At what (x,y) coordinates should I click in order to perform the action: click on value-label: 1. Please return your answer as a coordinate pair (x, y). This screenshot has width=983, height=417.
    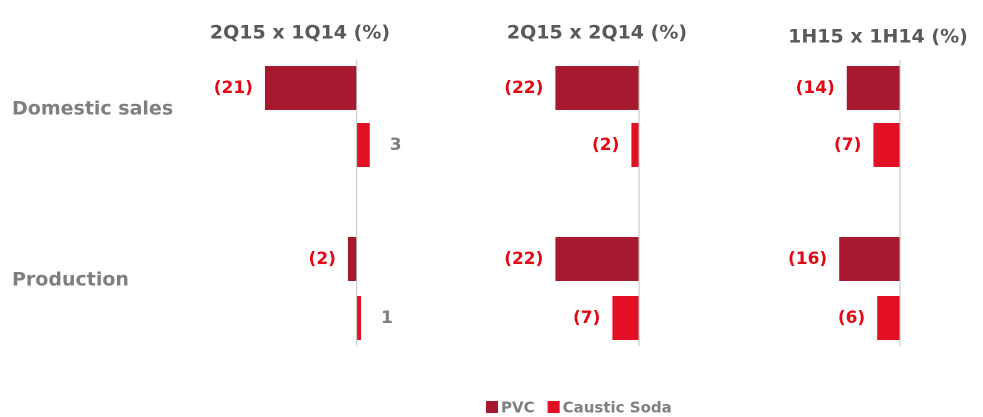
    Looking at the image, I should click on (387, 318).